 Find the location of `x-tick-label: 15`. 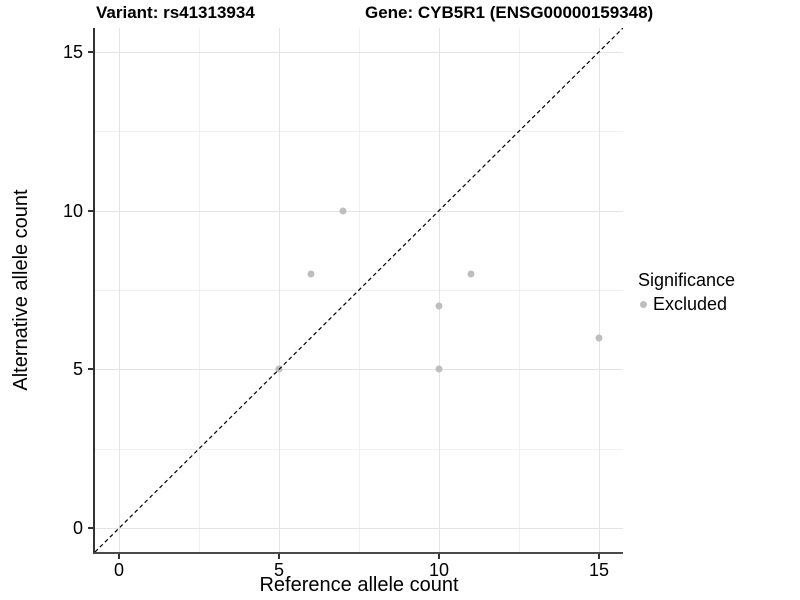

x-tick-label: 15 is located at coordinates (599, 570).